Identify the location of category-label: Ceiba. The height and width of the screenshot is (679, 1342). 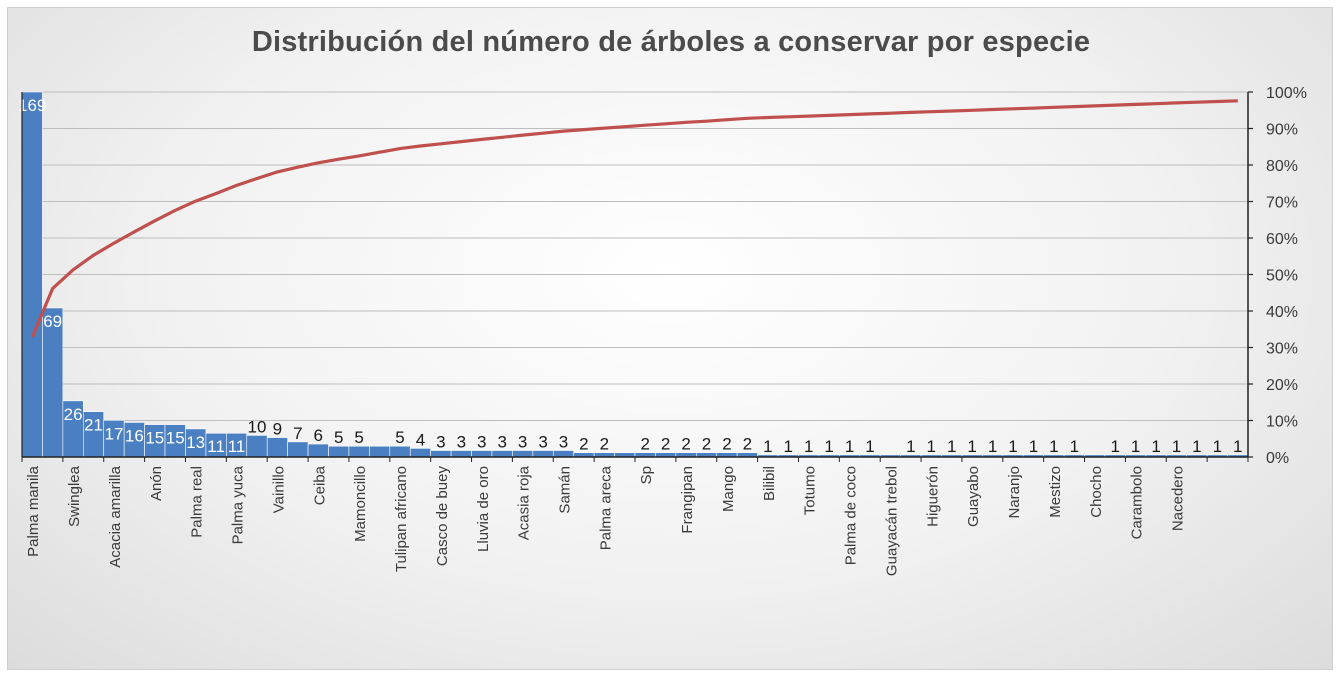
(319, 485).